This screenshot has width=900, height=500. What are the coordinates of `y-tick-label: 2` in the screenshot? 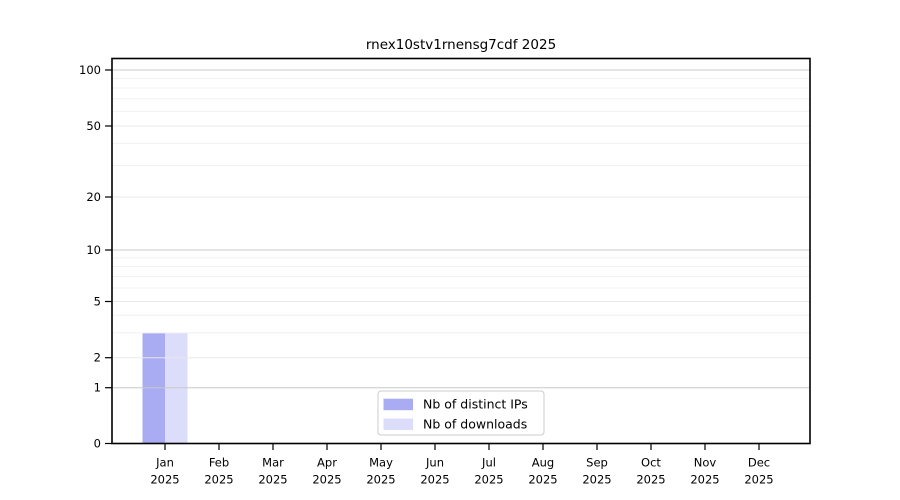 It's located at (97, 358).